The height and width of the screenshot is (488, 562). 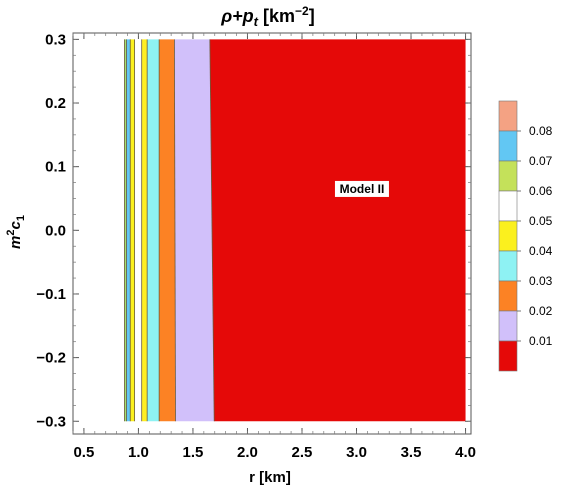 I want to click on contour-boundaries, so click(x=169, y=230).